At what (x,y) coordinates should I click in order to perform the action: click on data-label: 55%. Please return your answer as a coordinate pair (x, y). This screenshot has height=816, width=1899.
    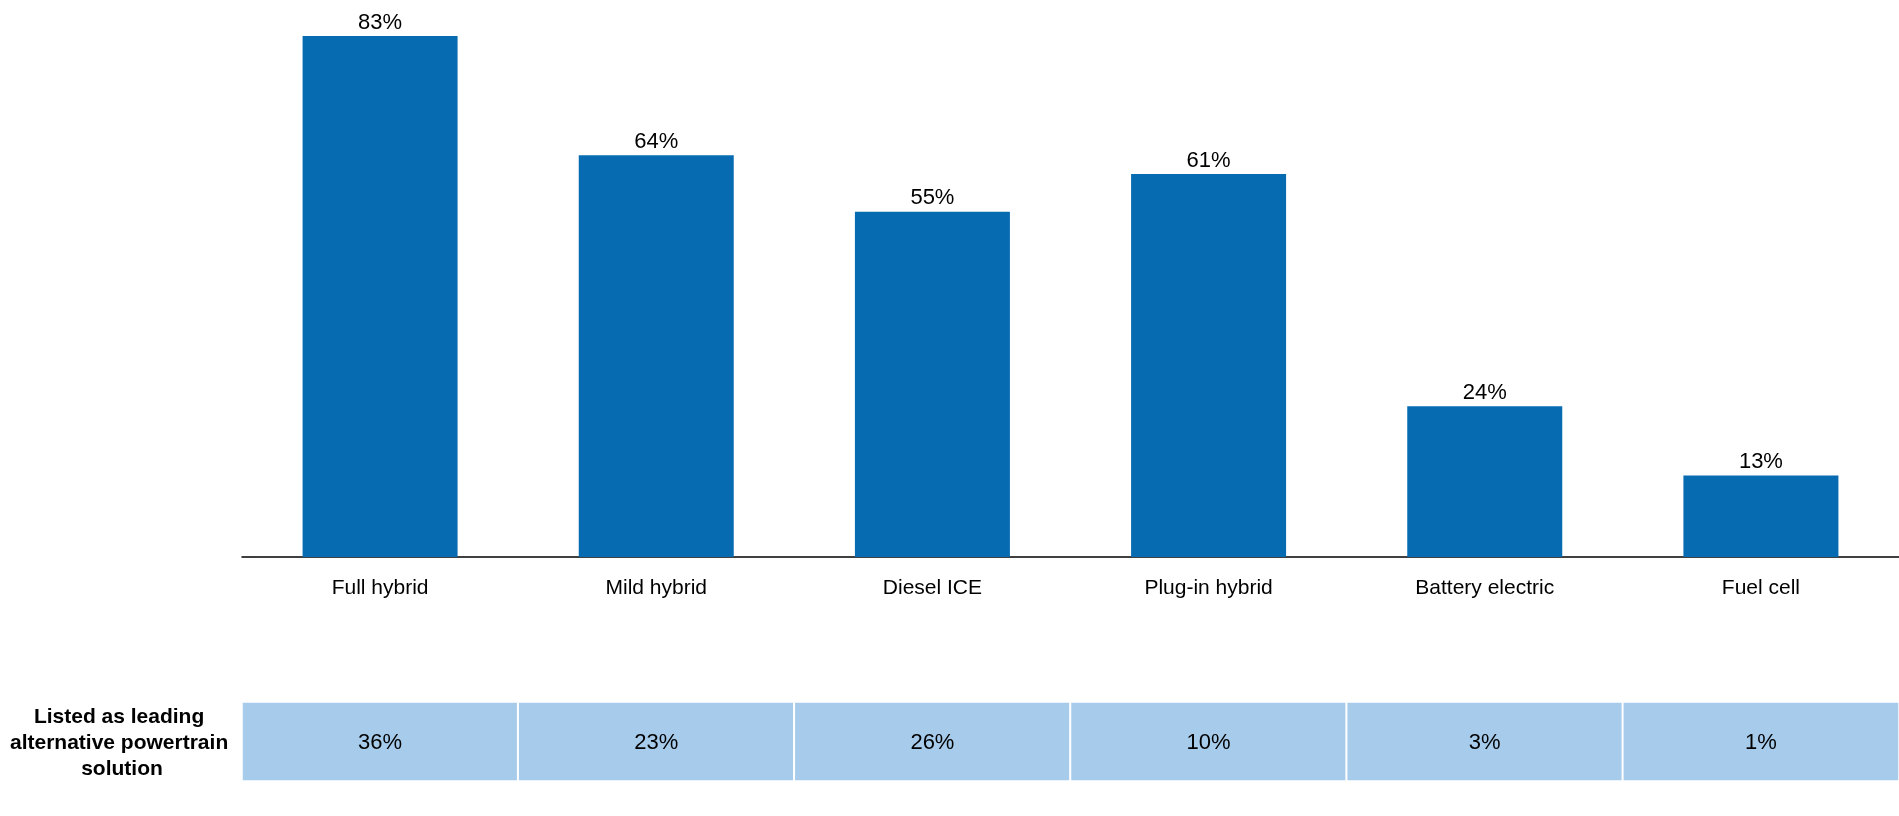
    Looking at the image, I should click on (932, 197).